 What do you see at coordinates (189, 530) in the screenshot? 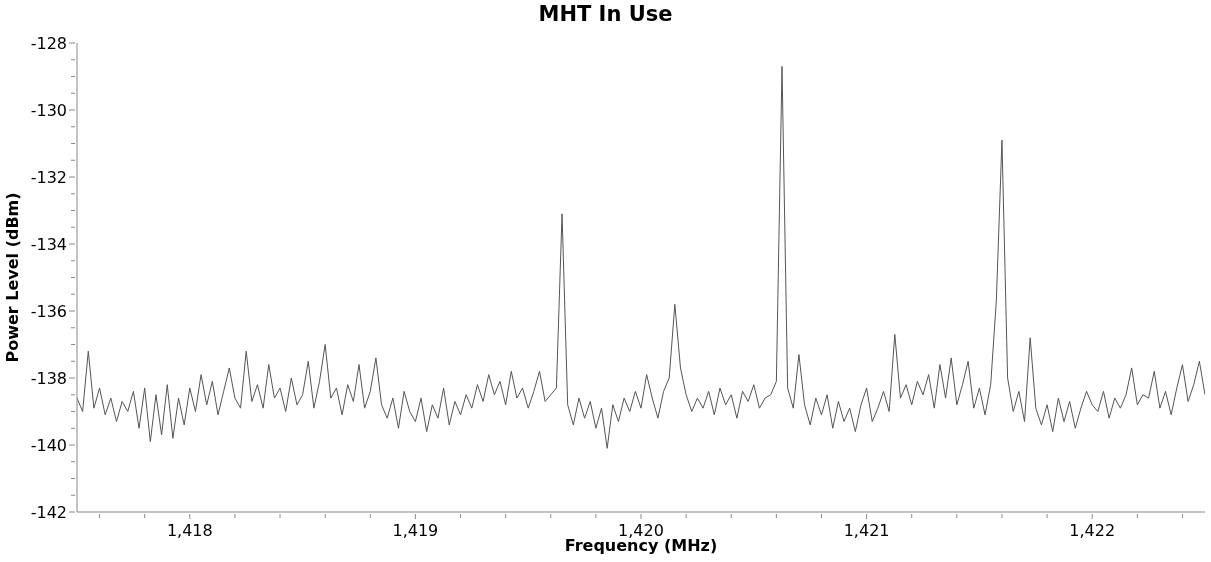
I see `x-tick-label: 1,418` at bounding box center [189, 530].